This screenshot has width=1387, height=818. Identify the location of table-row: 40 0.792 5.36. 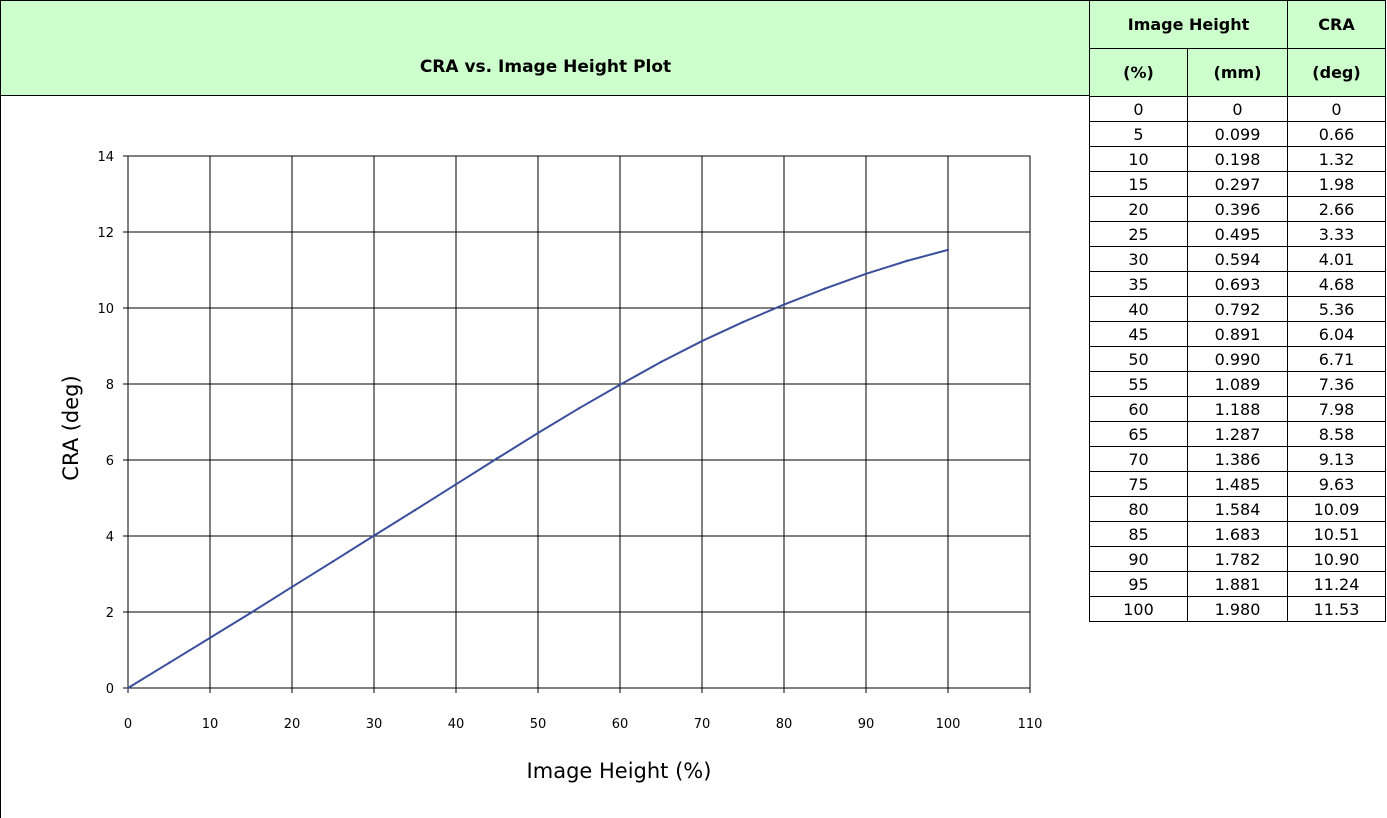
(1237, 309).